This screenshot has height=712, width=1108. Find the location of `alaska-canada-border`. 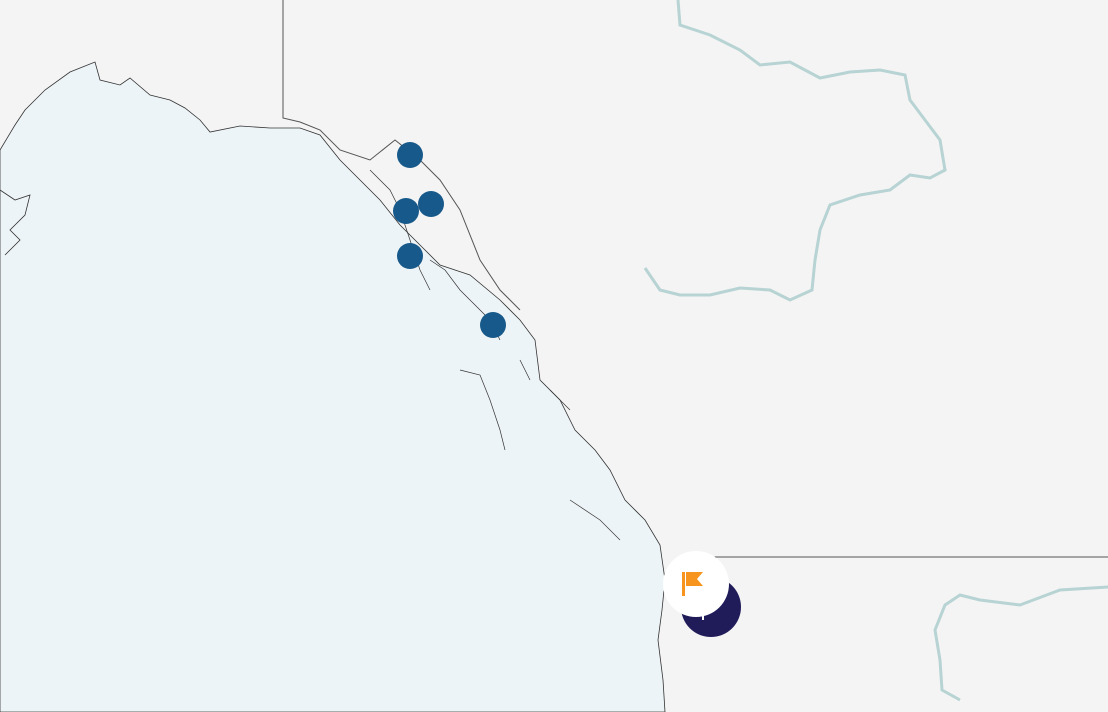

alaska-canada-border is located at coordinates (401, 155).